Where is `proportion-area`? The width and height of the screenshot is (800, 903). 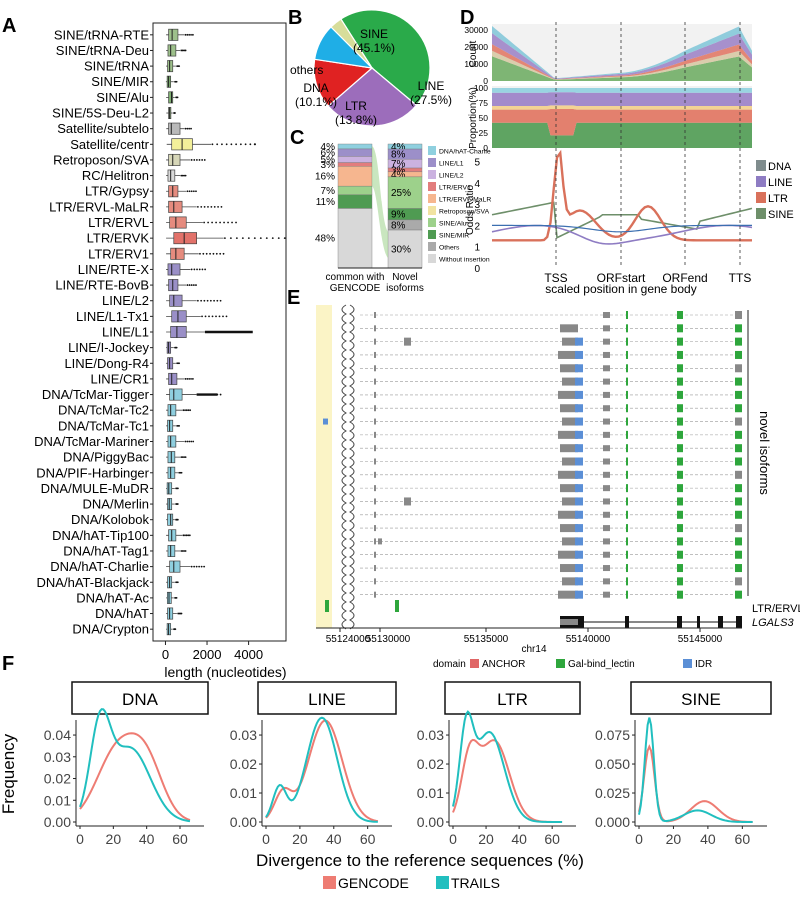 proportion-area is located at coordinates (622, 122).